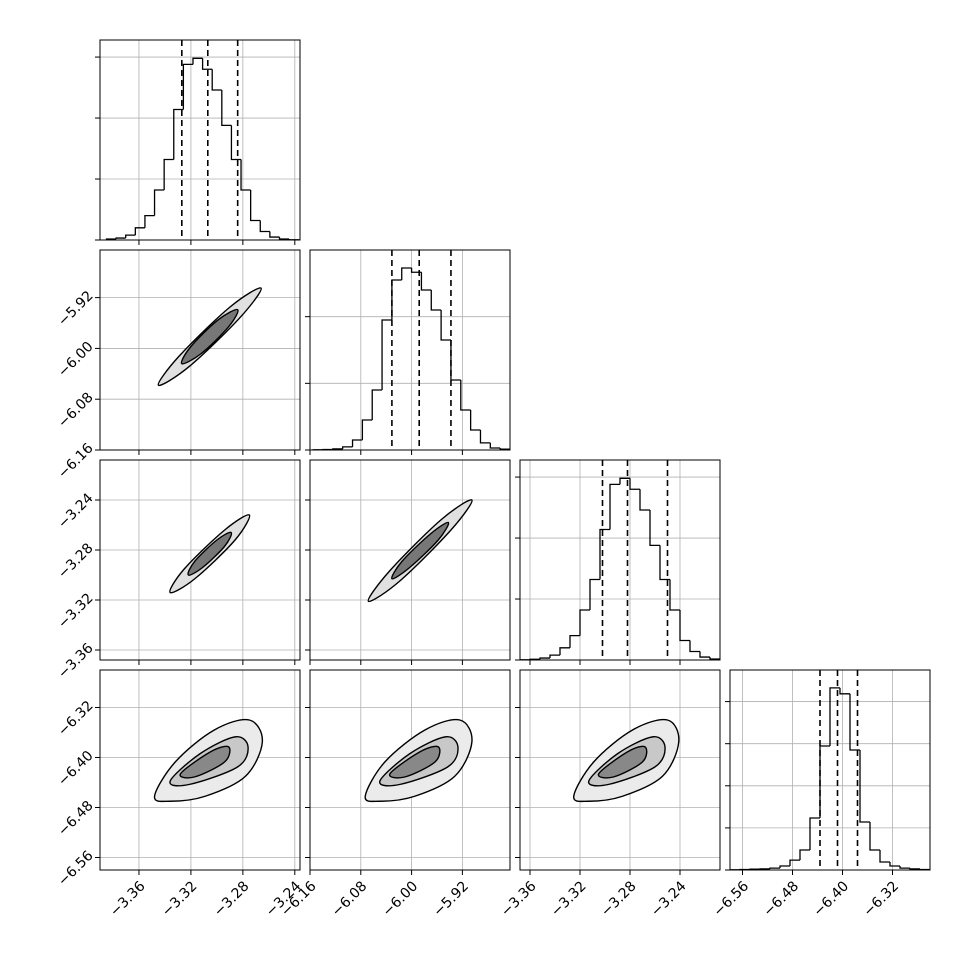  Describe the element at coordinates (882, 899) in the screenshot. I see `x-tick-label: −6.32` at that location.